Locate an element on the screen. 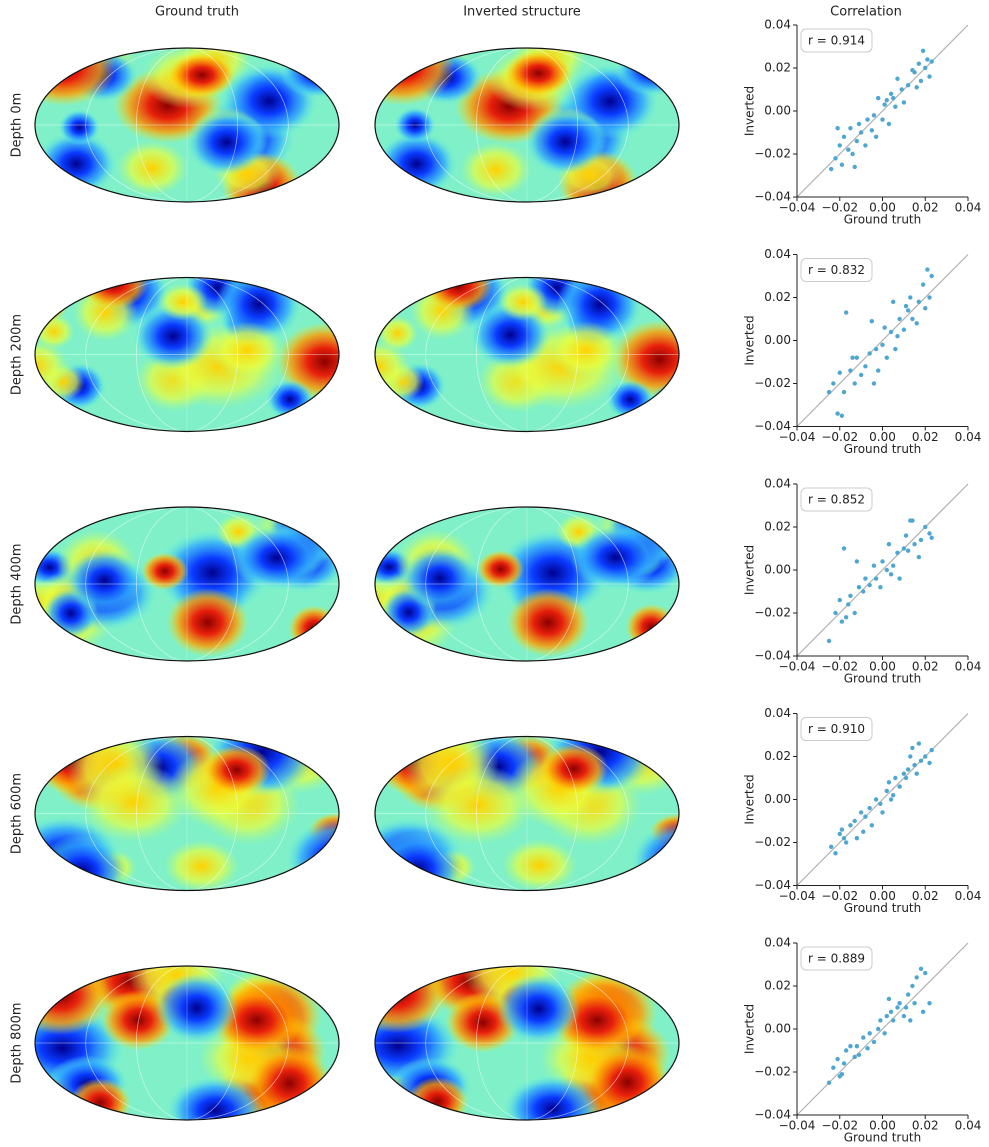  y-tick-label: −0.04 is located at coordinates (772, 426).